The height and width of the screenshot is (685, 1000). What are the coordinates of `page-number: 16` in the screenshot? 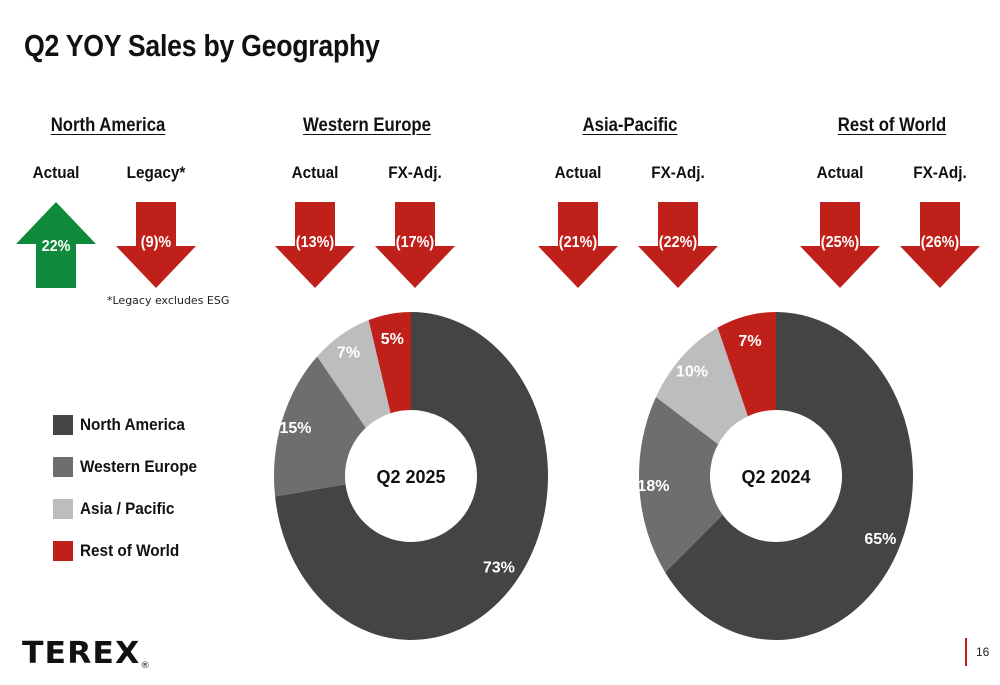 It's located at (983, 652).